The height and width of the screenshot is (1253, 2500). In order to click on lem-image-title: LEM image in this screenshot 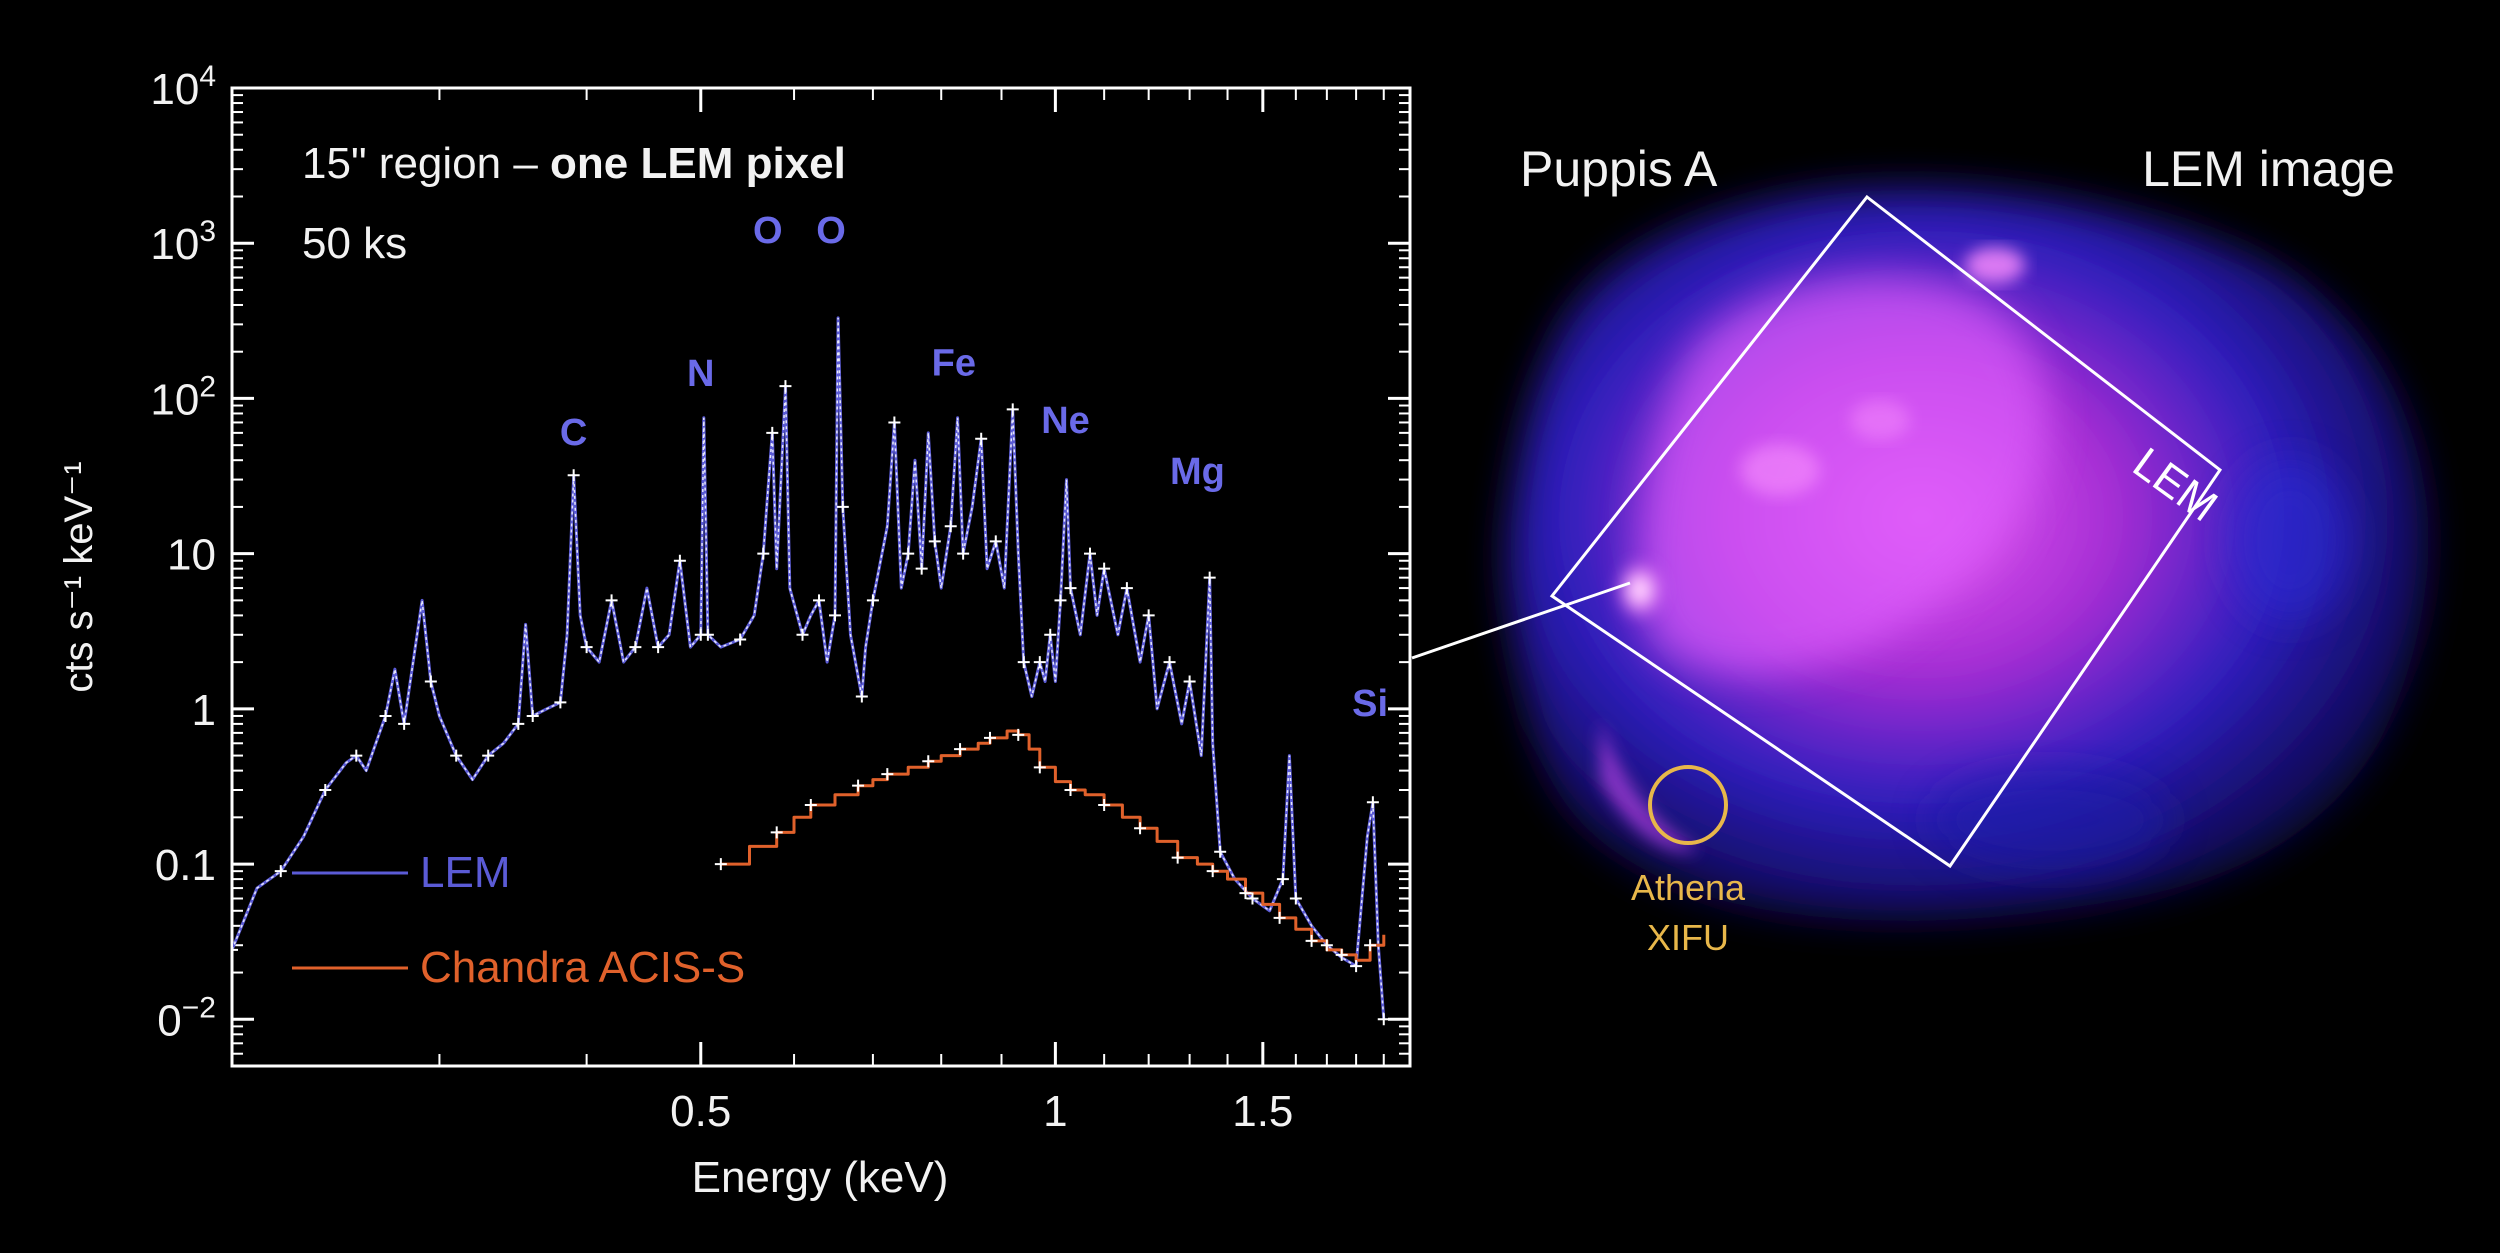, I will do `click(2268, 169)`.